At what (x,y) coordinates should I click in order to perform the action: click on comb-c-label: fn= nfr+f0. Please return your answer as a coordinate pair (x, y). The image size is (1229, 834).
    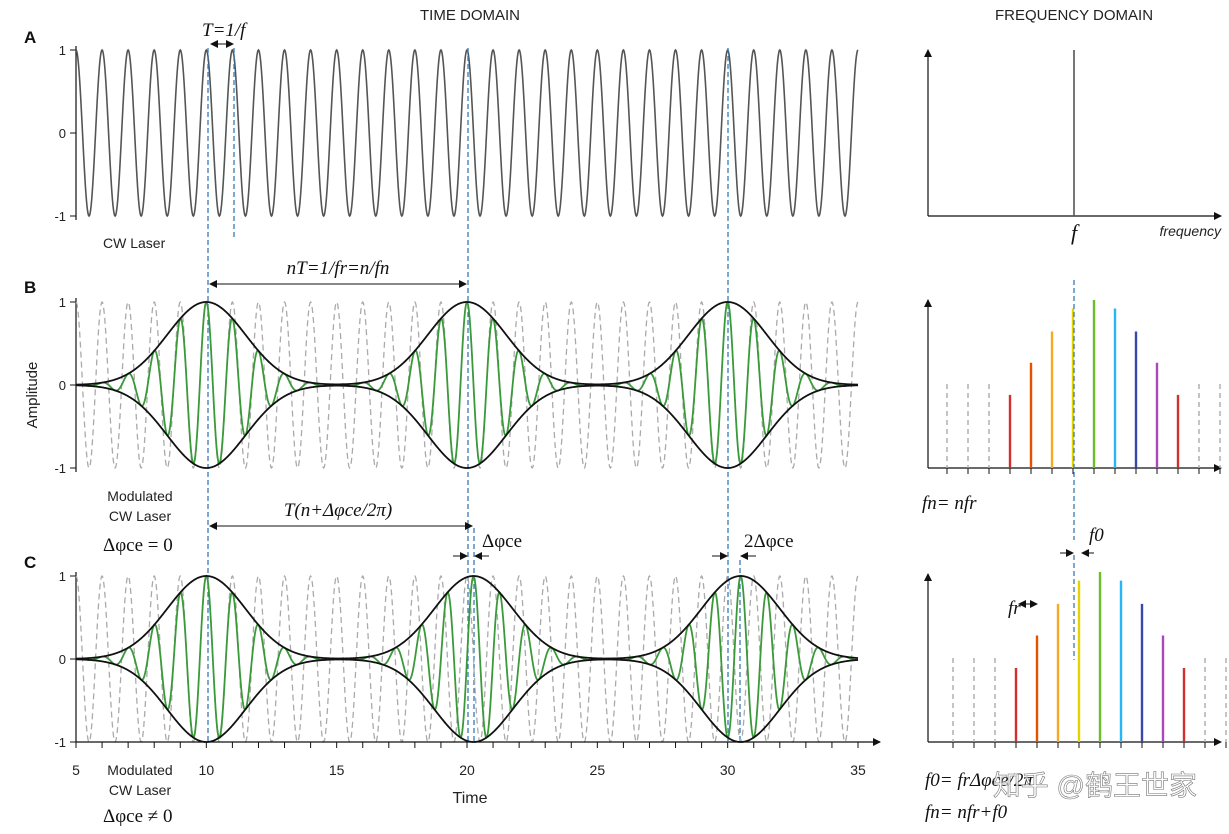
    Looking at the image, I should click on (966, 812).